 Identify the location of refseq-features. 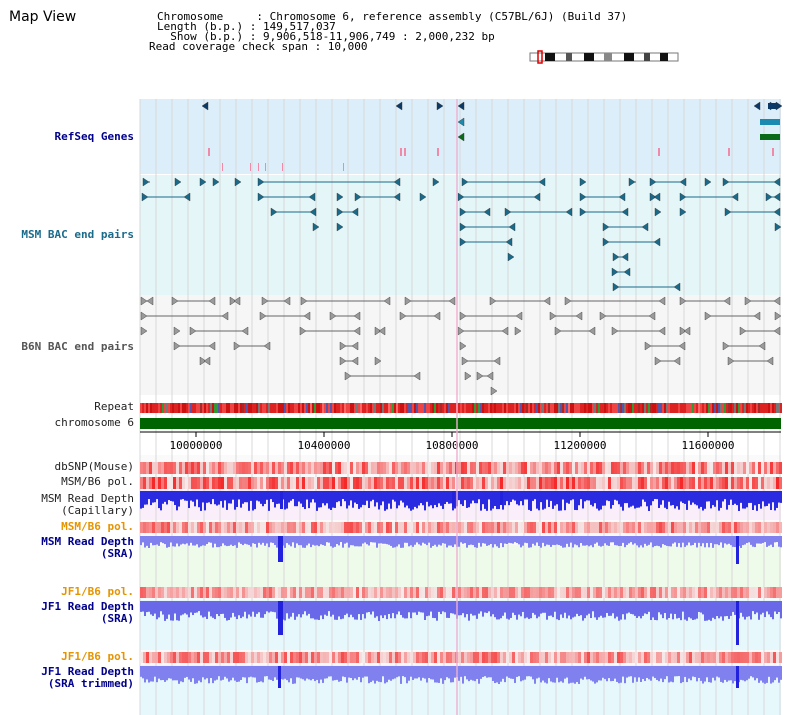
(492, 136).